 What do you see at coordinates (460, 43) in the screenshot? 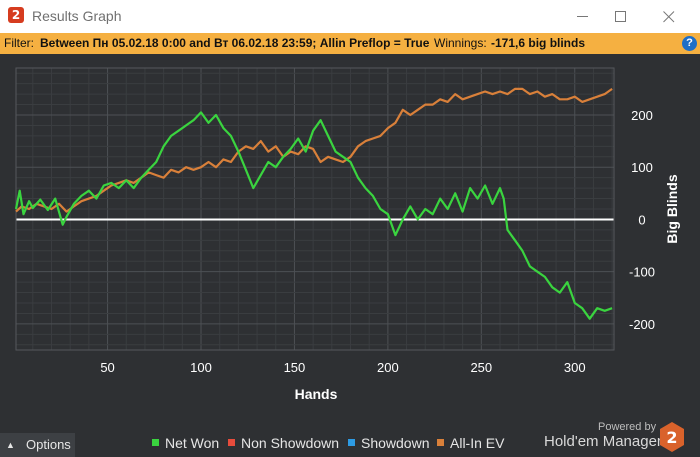
I see `winnings-label: Winnings:` at bounding box center [460, 43].